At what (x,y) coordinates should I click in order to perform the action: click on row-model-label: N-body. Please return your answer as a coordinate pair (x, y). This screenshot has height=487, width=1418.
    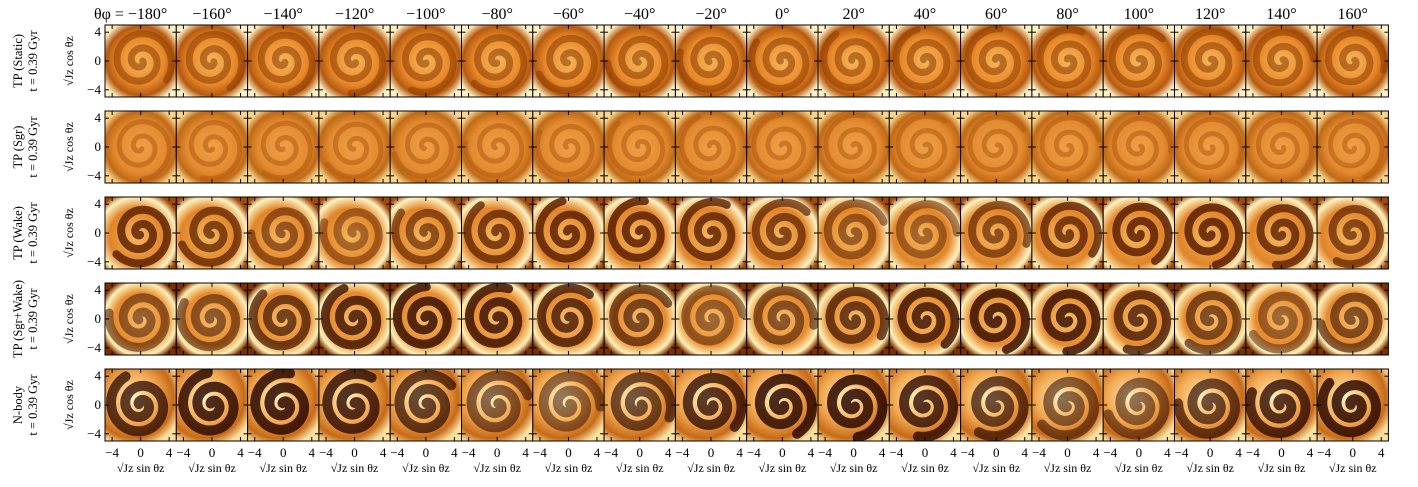
    Looking at the image, I should click on (18, 404).